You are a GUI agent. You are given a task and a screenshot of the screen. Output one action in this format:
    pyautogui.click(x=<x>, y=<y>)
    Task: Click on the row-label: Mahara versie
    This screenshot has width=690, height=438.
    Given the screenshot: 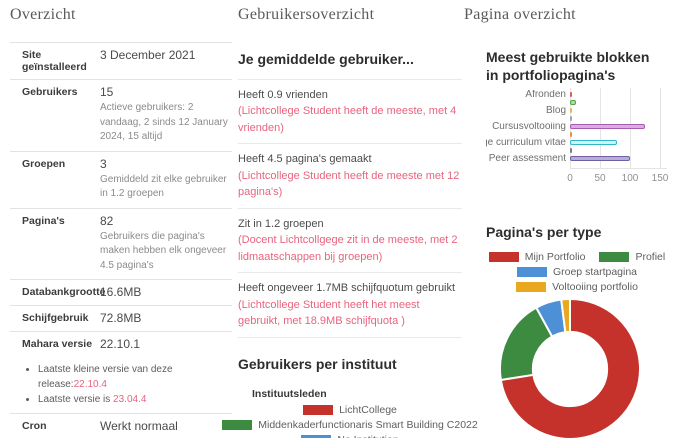 What is the action you would take?
    pyautogui.click(x=57, y=344)
    